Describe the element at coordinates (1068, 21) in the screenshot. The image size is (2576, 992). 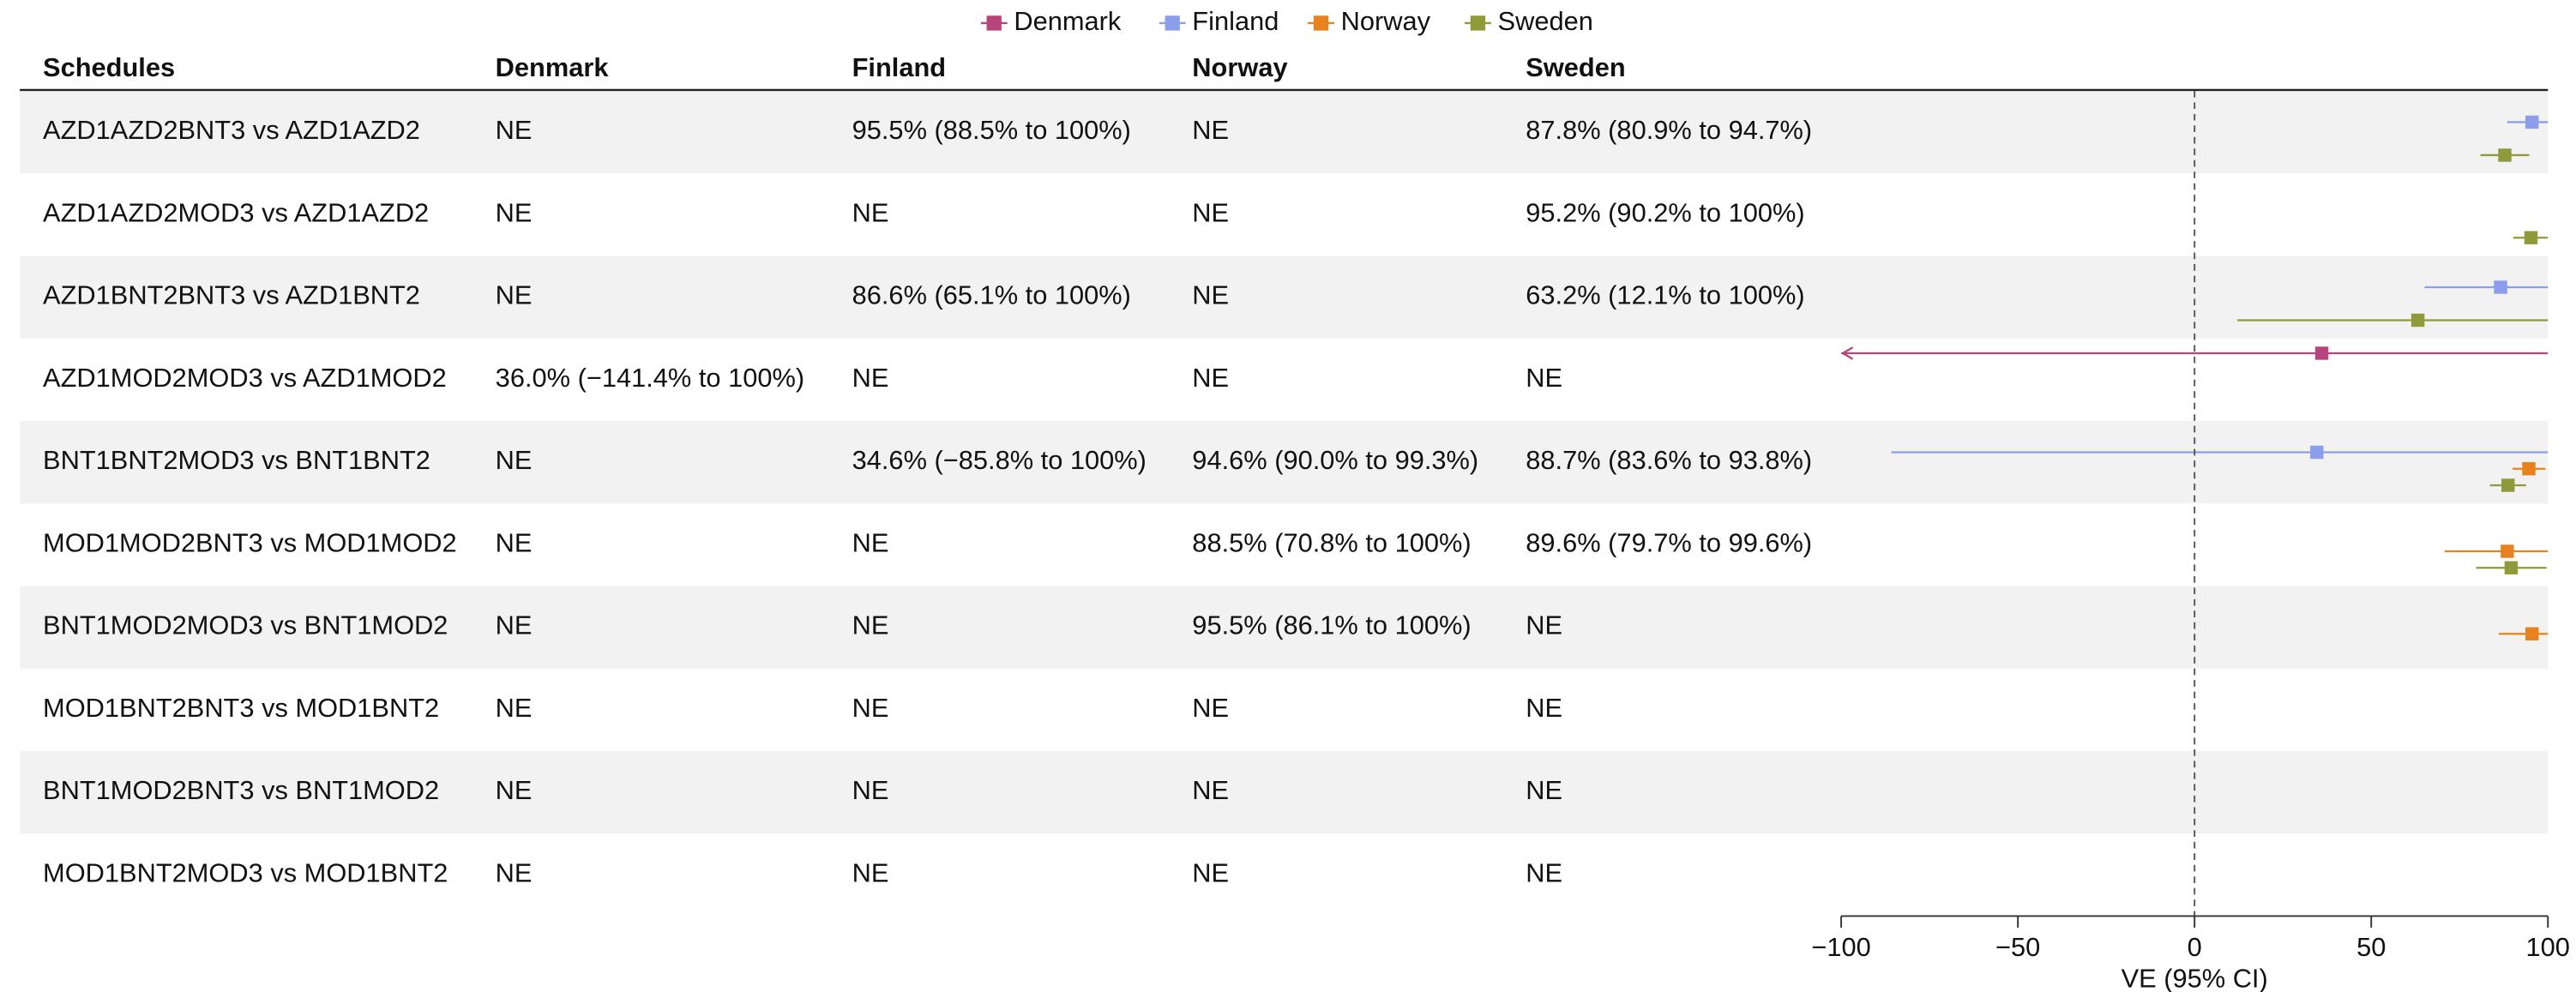
I see `legend-label: Denmark` at that location.